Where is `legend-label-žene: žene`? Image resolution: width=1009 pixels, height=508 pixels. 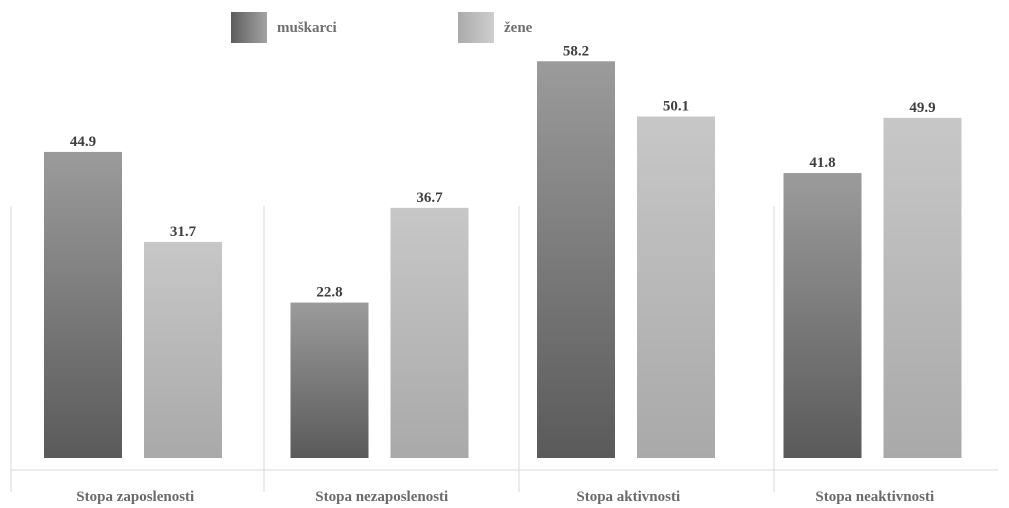
legend-label-žene: žene is located at coordinates (518, 28).